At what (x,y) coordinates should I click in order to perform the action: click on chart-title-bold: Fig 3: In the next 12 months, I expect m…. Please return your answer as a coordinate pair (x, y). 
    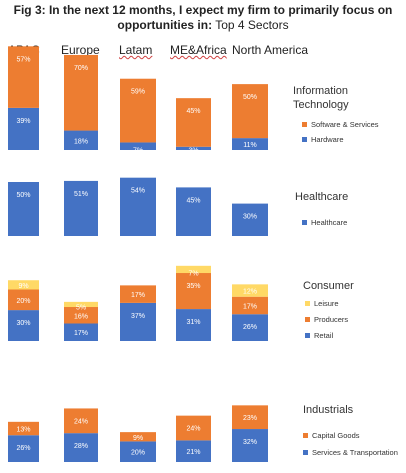
    Looking at the image, I should click on (203, 17).